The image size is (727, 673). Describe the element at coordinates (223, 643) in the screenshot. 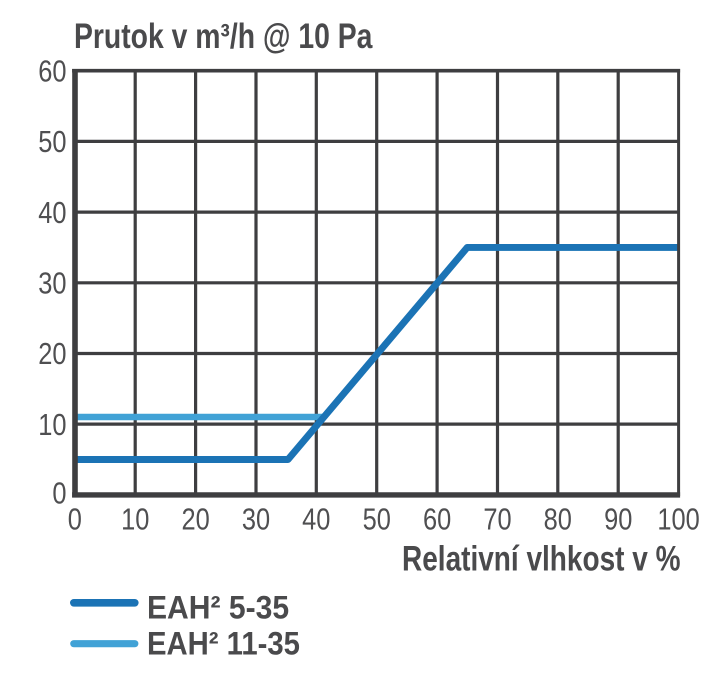

I see `svg-text: EAH² 11-35` at that location.